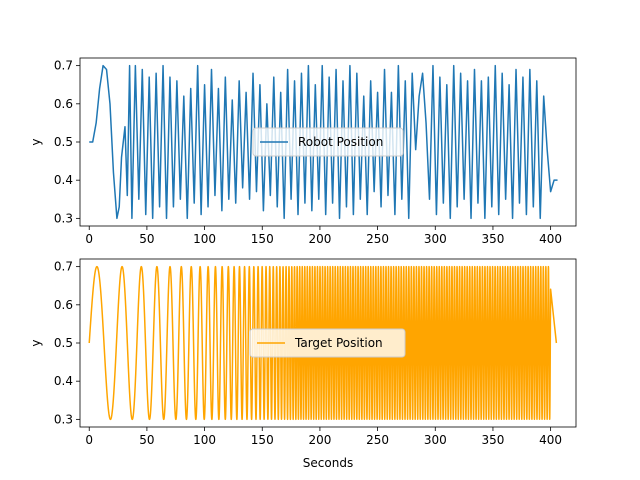 Image resolution: width=640 pixels, height=480 pixels. What do you see at coordinates (63, 305) in the screenshot?
I see `target-position-y-tick-label: 0.6` at bounding box center [63, 305].